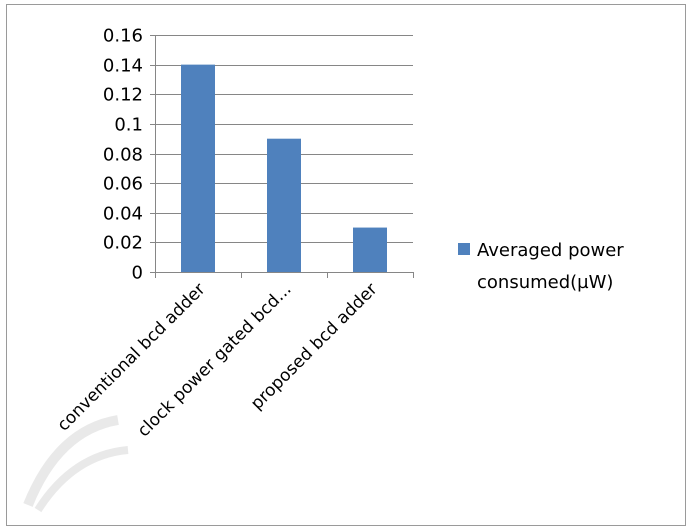 The width and height of the screenshot is (688, 528). Describe the element at coordinates (128, 125) in the screenshot. I see `y-tick-label: 0.1` at that location.